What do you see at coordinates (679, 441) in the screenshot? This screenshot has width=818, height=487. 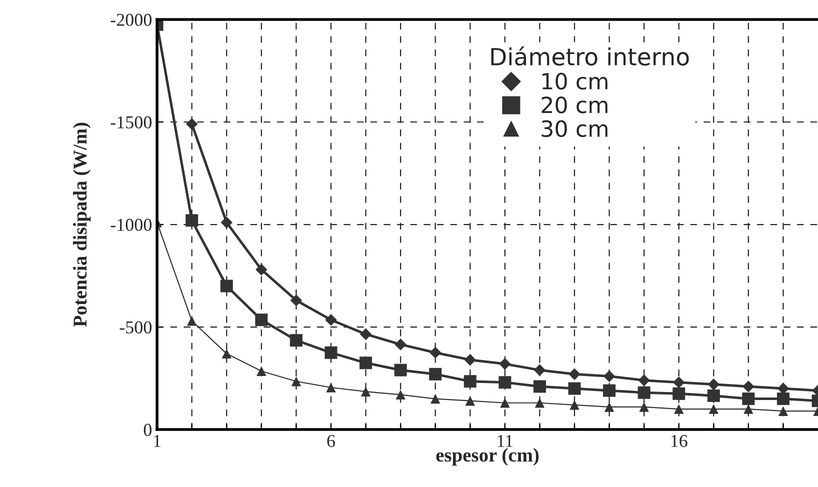 I see `x-tick-label: 16` at bounding box center [679, 441].